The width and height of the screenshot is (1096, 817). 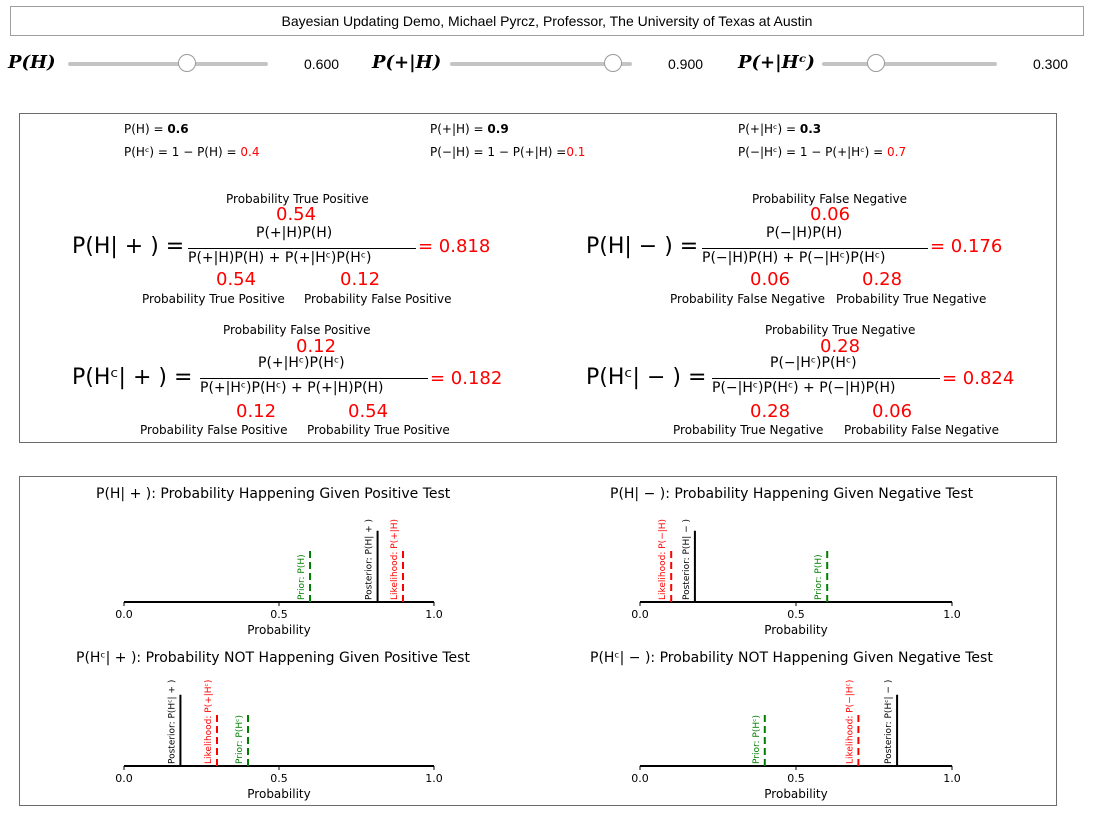 I want to click on denominator-value-1: 0.28, so click(x=770, y=411).